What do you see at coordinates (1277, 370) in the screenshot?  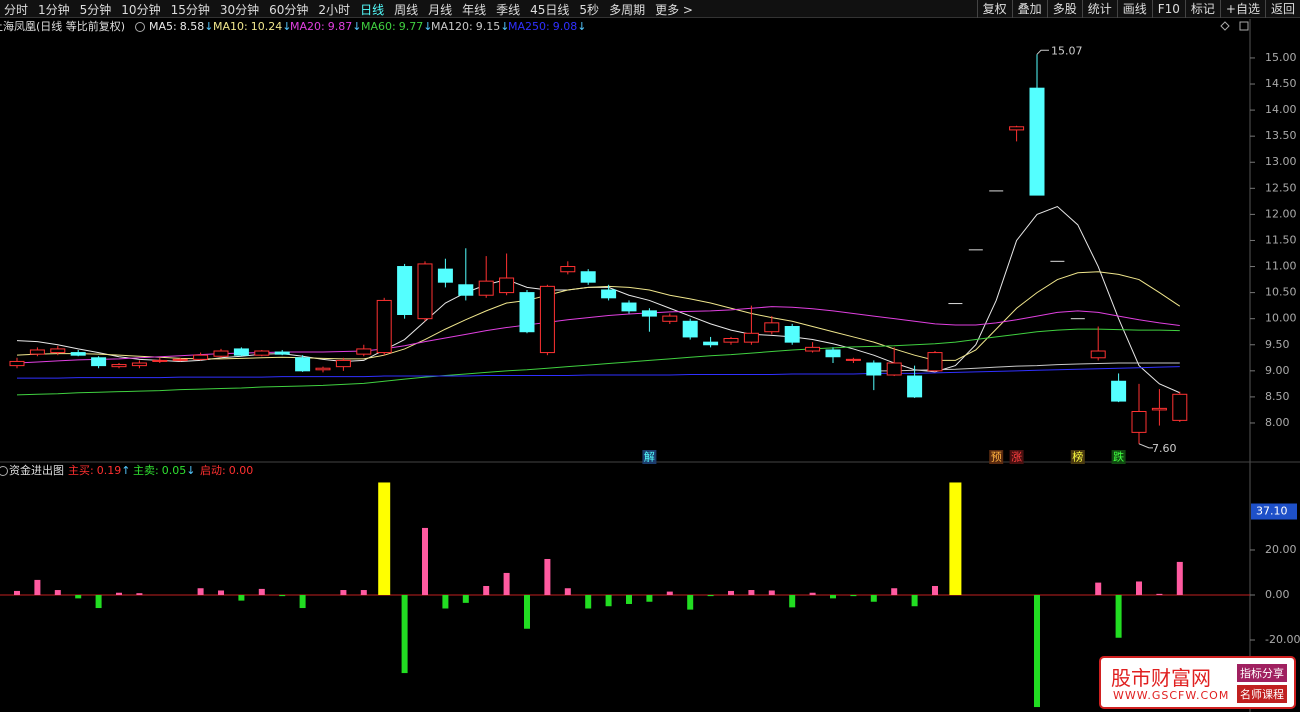 I see `y-tick-label: 9.00` at bounding box center [1277, 370].